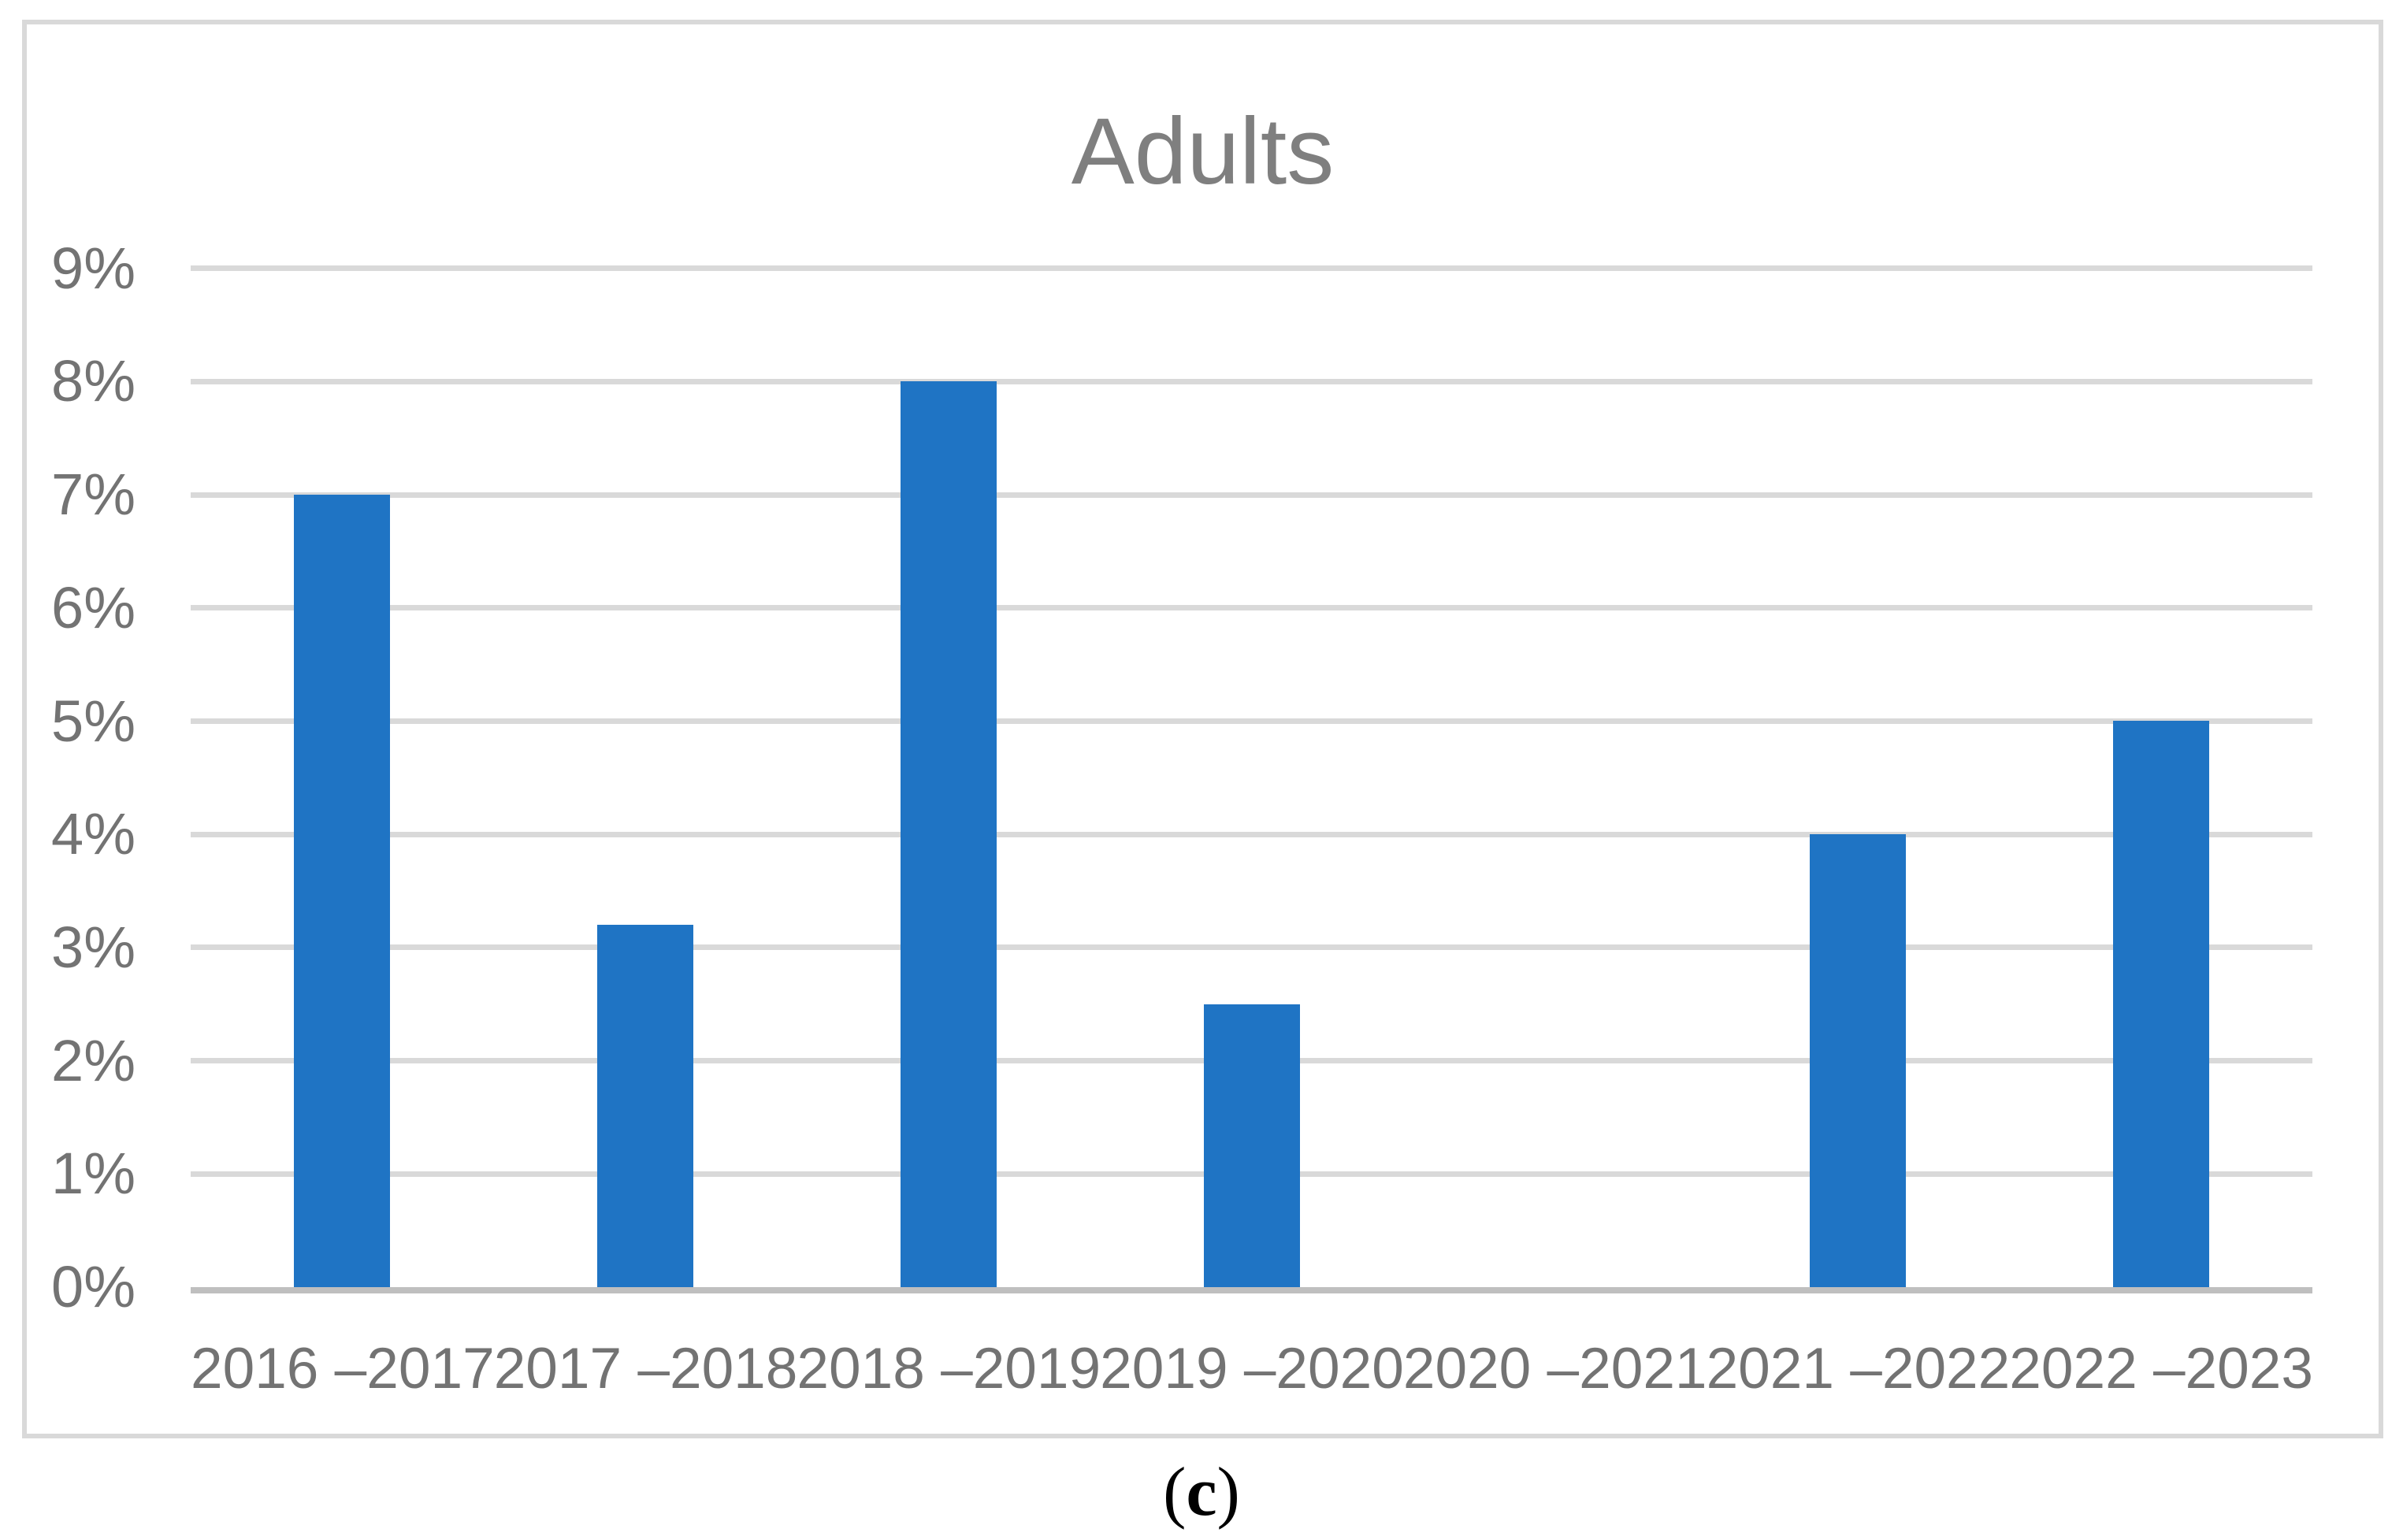 This screenshot has height=1540, width=2403. Describe the element at coordinates (1859, 1369) in the screenshot. I see `x-axis-category-label: 2021 –2022` at that location.